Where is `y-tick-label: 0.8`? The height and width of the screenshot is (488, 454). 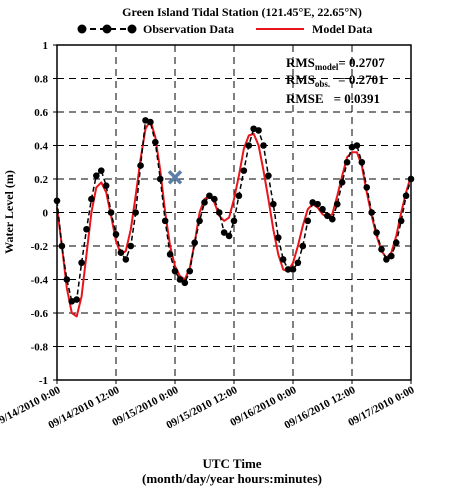
y-tick-label: 0.8 is located at coordinates (41, 80).